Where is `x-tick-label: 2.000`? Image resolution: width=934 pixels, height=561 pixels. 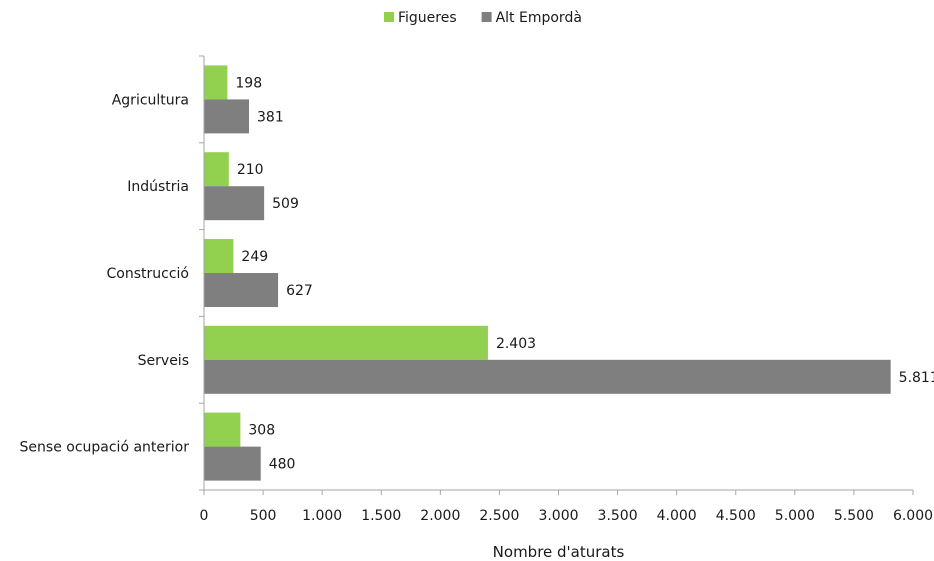 x-tick-label: 2.000 is located at coordinates (440, 516).